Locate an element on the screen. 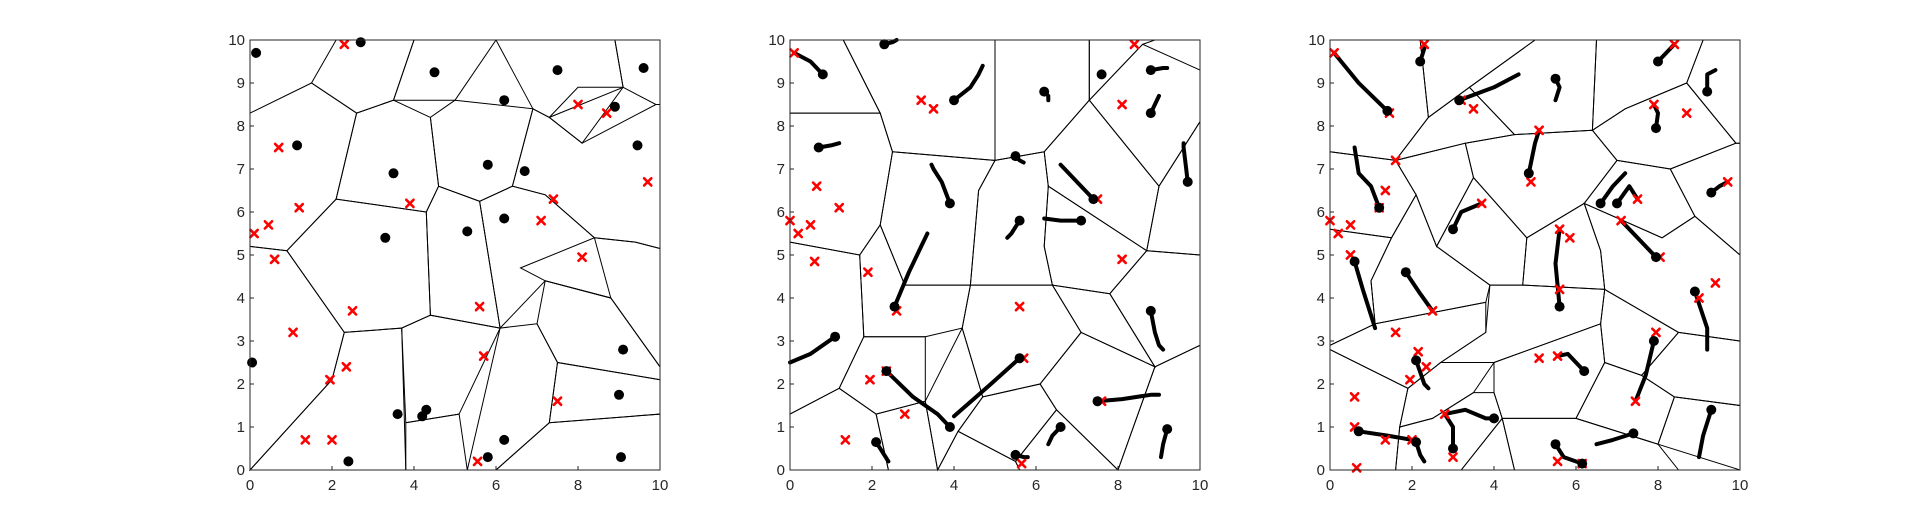  y-tick-label: 1 is located at coordinates (1321, 427).